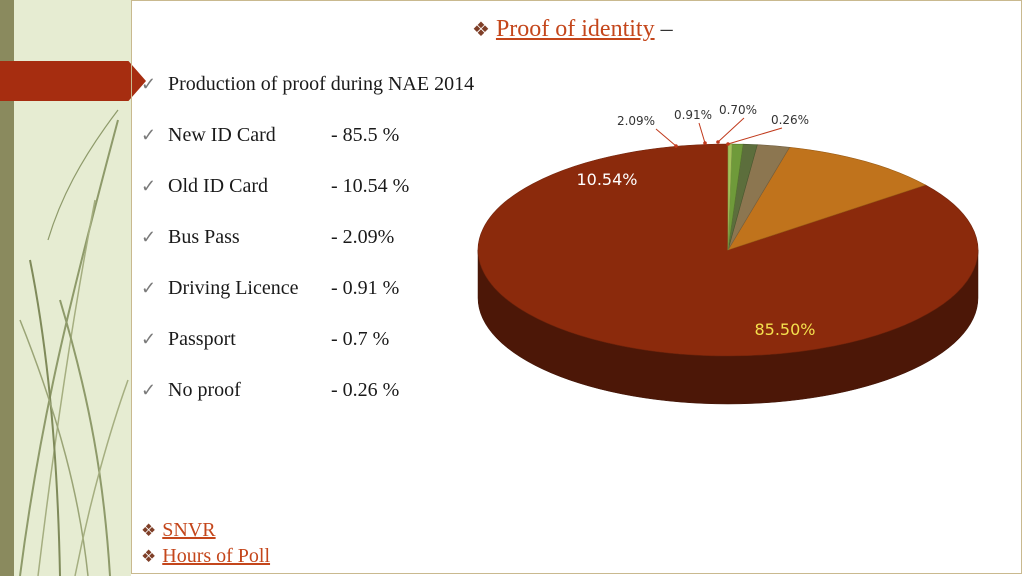  What do you see at coordinates (365, 288) in the screenshot?
I see `item-value: - 0.91 %` at bounding box center [365, 288].